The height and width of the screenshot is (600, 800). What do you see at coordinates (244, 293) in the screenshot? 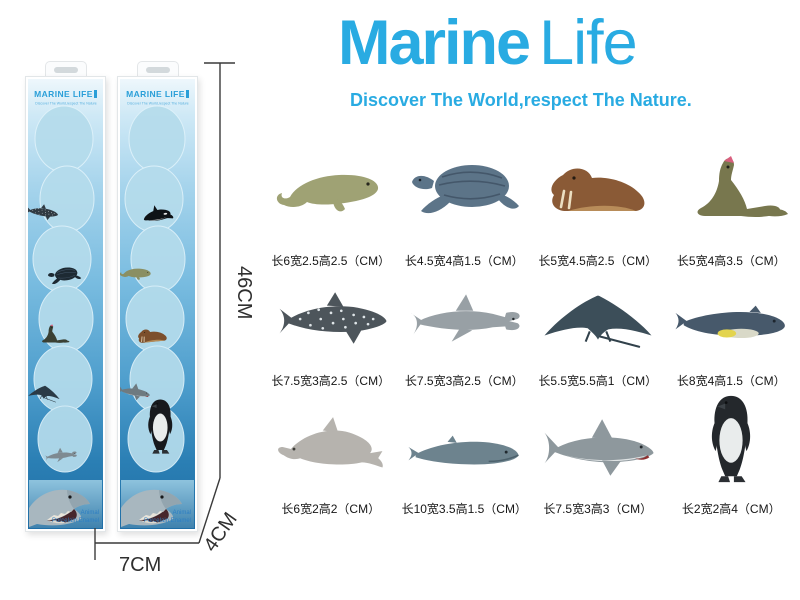
I see `height-dimension-label: 46CM` at bounding box center [244, 293].